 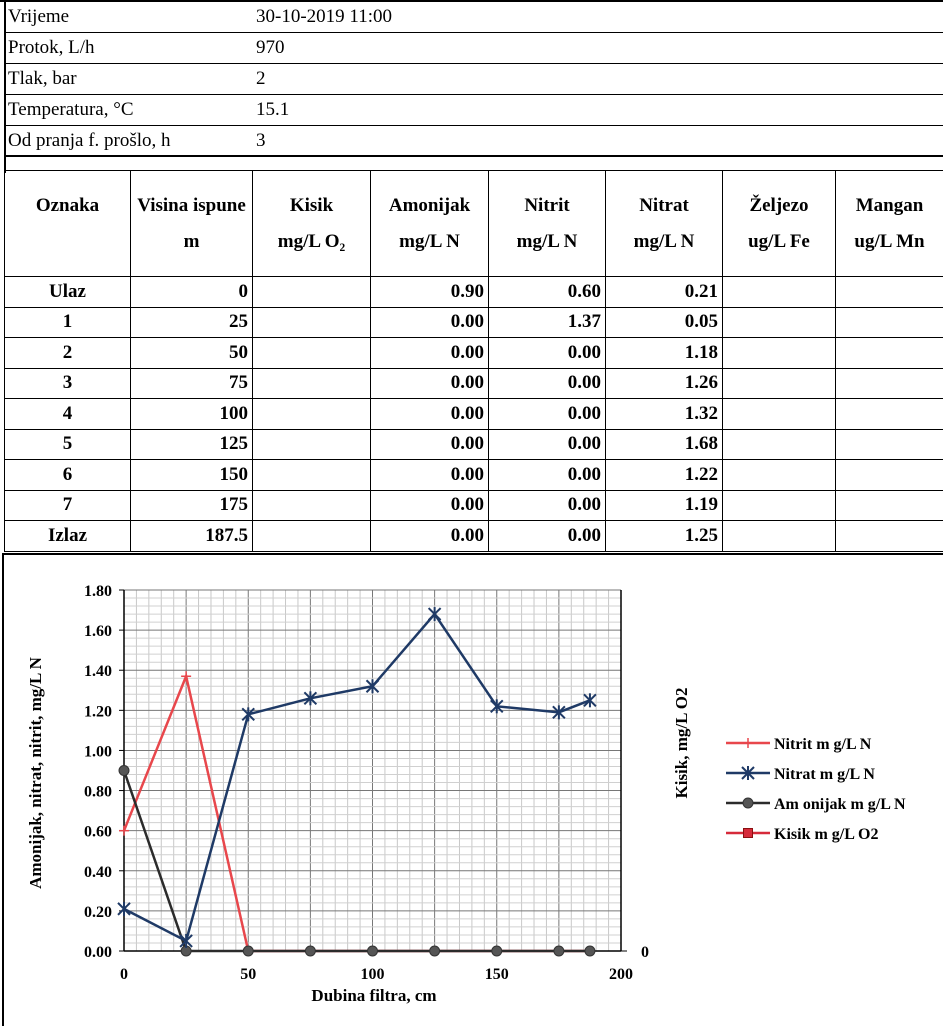 I want to click on y-axis-label: Amonijak, nitrat, nitrit, mg/L N, so click(x=35, y=772).